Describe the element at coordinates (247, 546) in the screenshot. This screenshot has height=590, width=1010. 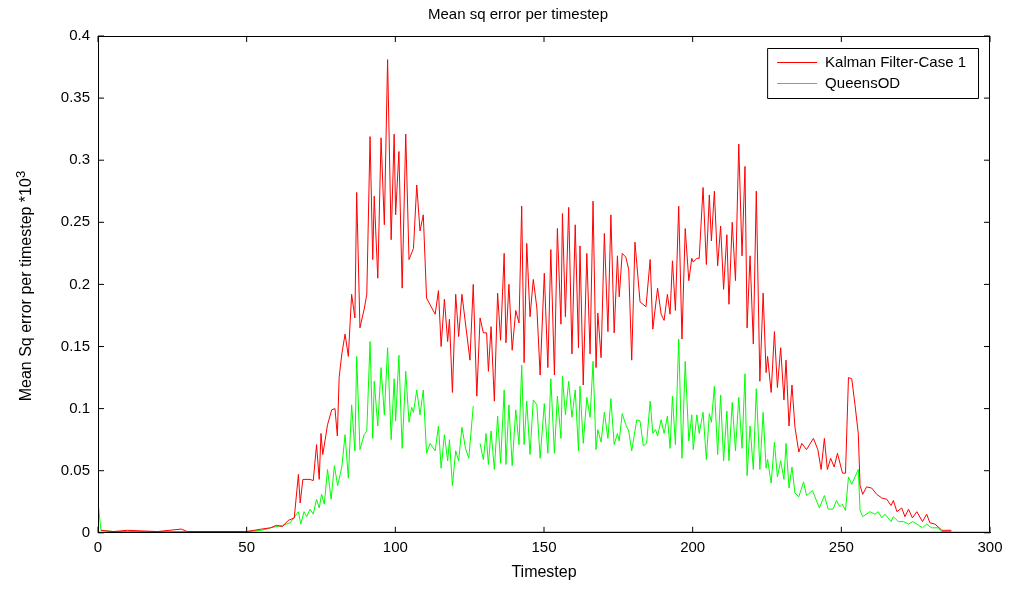
I see `x-tick-label: 50` at that location.